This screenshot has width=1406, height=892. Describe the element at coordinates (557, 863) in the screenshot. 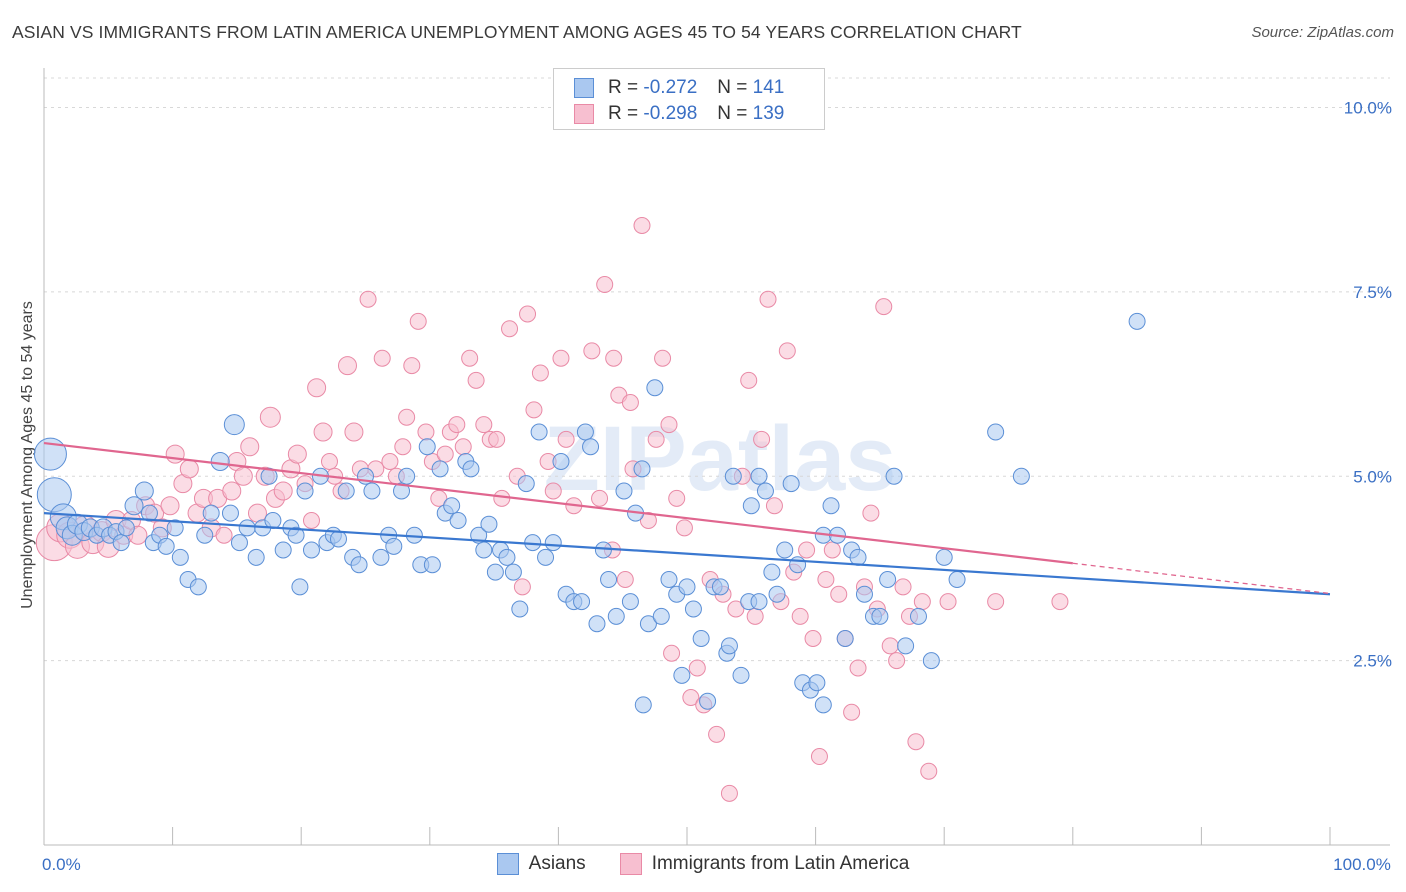

I see `legend-label: Asians` at that location.